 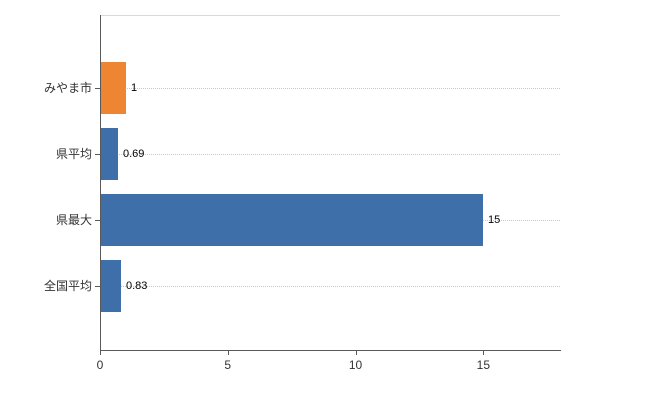 I want to click on y-axis-label: みやま市, so click(x=67, y=88).